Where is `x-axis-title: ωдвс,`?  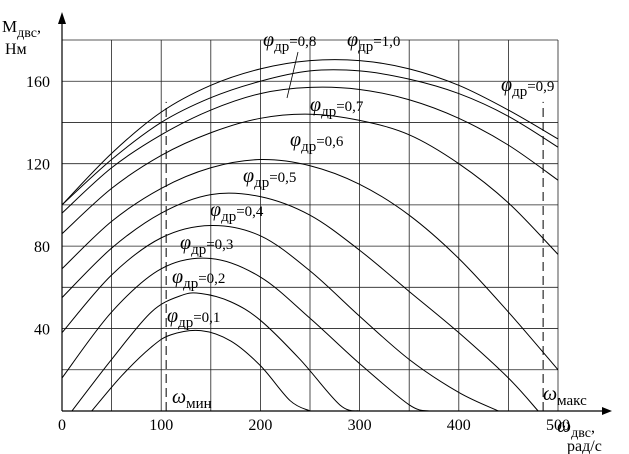 x-axis-title: ωдвс, is located at coordinates (576, 428).